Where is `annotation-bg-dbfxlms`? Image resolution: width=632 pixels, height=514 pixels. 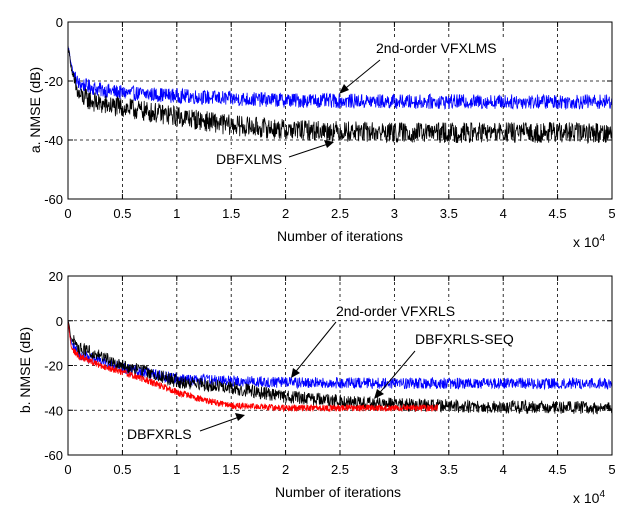
annotation-bg-dbfxlms is located at coordinates (251, 158).